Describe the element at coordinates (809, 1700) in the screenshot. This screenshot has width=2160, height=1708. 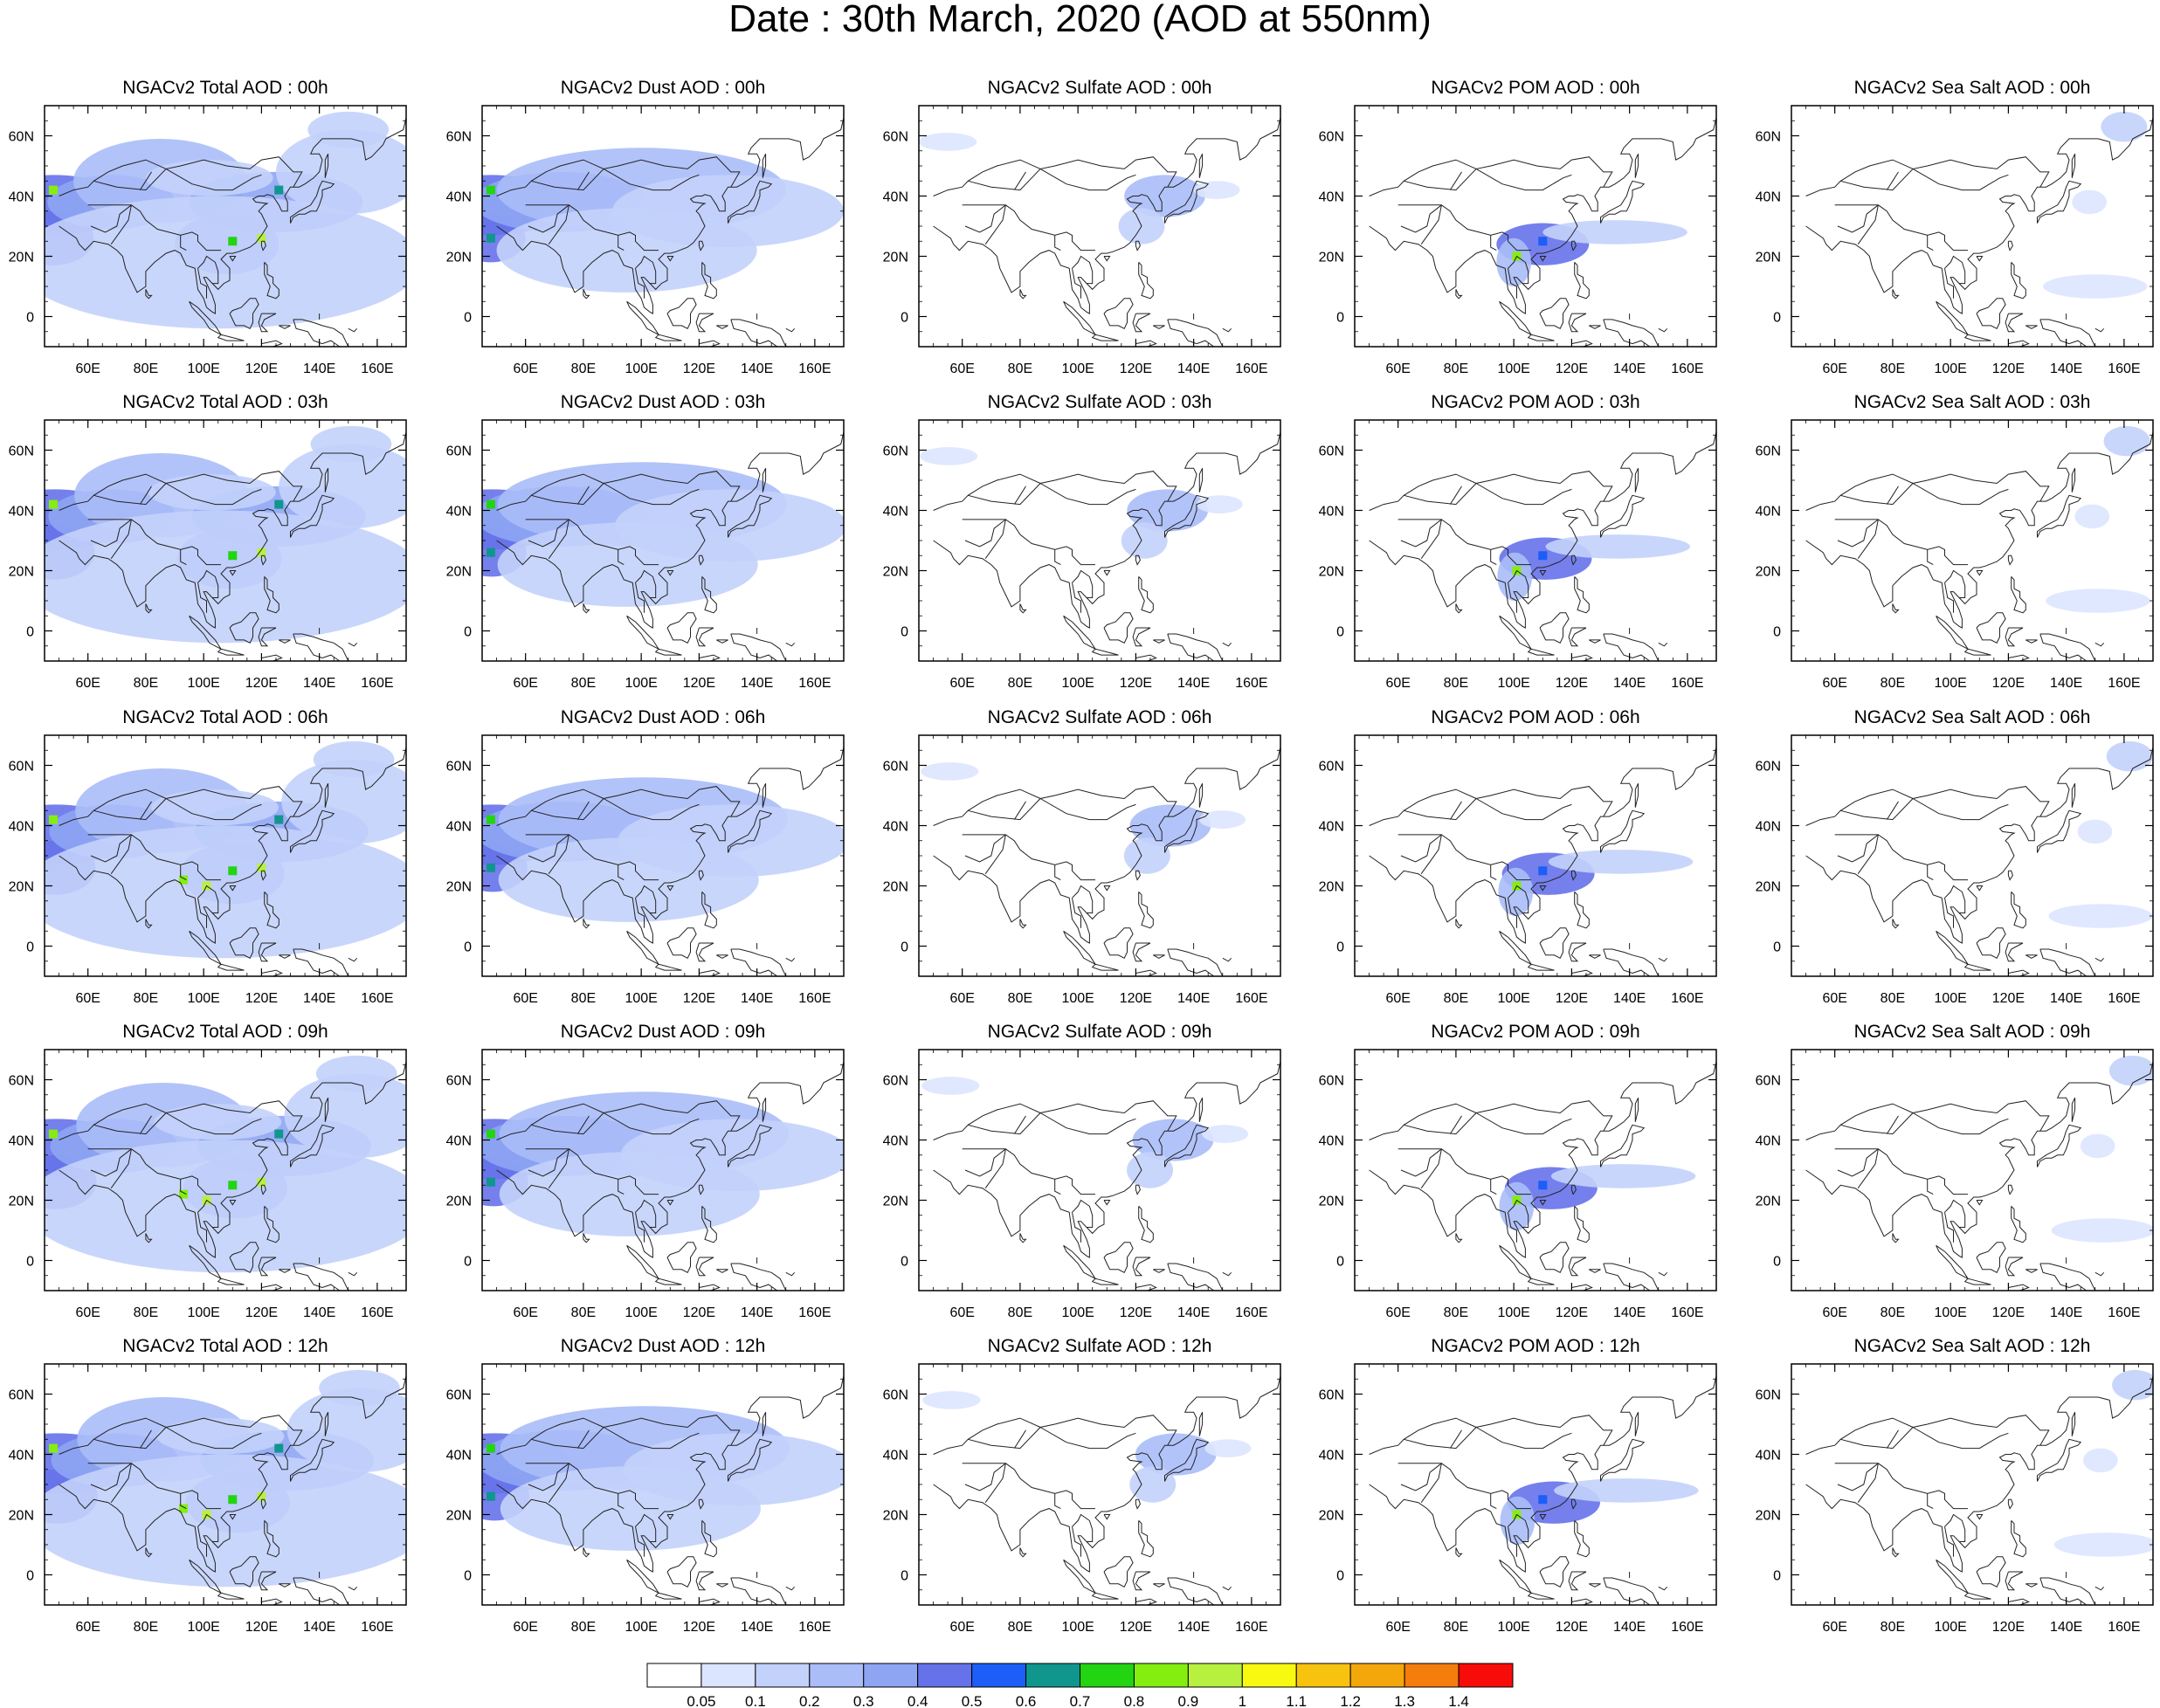
I see `colorbar-label: 0.2` at that location.